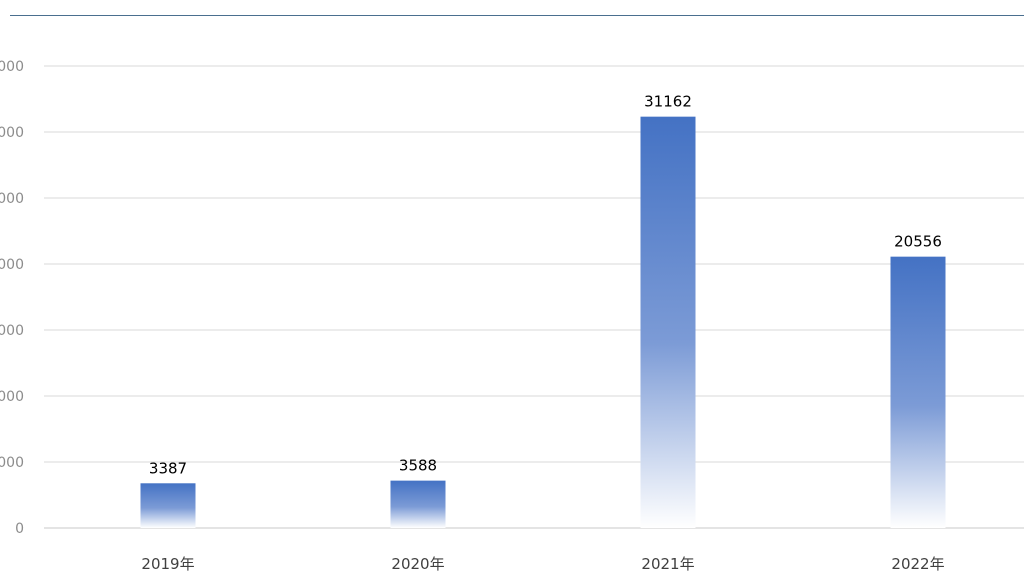 This screenshot has width=1024, height=580. What do you see at coordinates (12, 331) in the screenshot?
I see `y-tick-label: 15000` at bounding box center [12, 331].